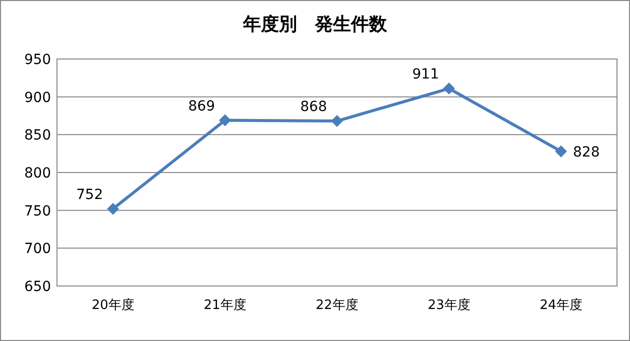  Describe the element at coordinates (37, 211) in the screenshot. I see `y-tick-label: 750` at that location.